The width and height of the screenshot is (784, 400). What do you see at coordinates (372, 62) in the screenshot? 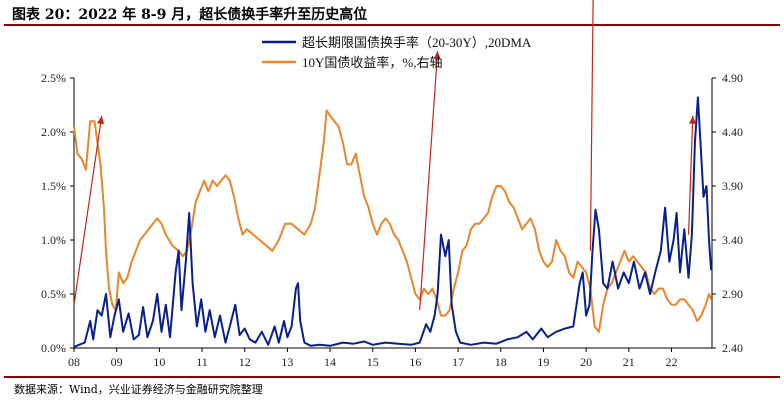
I see `legend-yield-label: 10Y国债收益率，%,右轴` at bounding box center [372, 62].